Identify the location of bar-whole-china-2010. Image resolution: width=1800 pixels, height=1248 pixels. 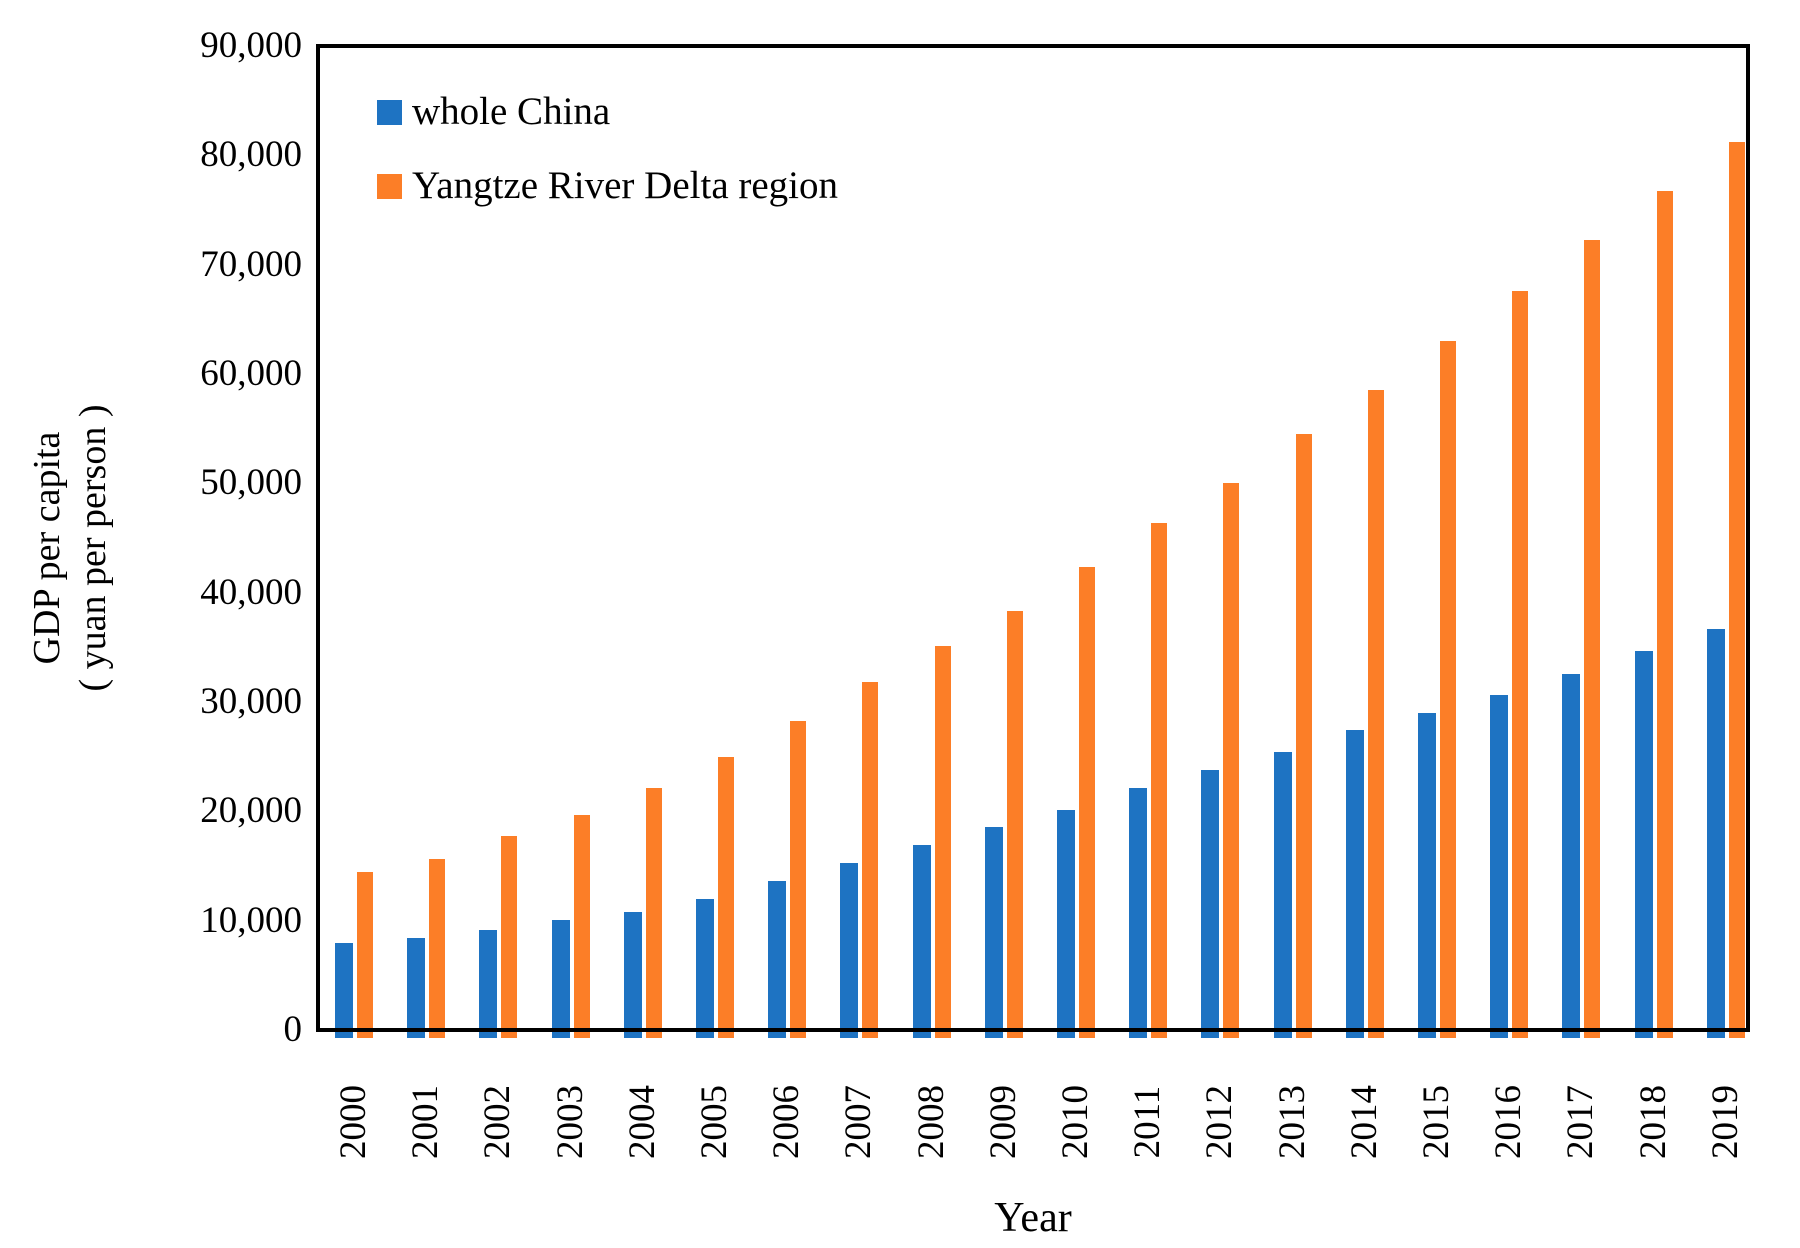
(1066, 924).